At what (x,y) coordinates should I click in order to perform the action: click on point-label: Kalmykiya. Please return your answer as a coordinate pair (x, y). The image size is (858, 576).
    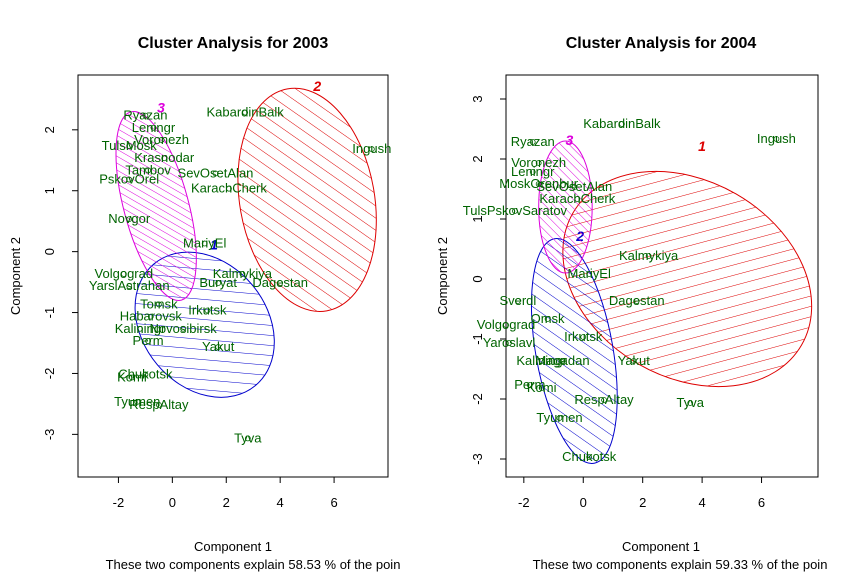
    Looking at the image, I should click on (649, 255).